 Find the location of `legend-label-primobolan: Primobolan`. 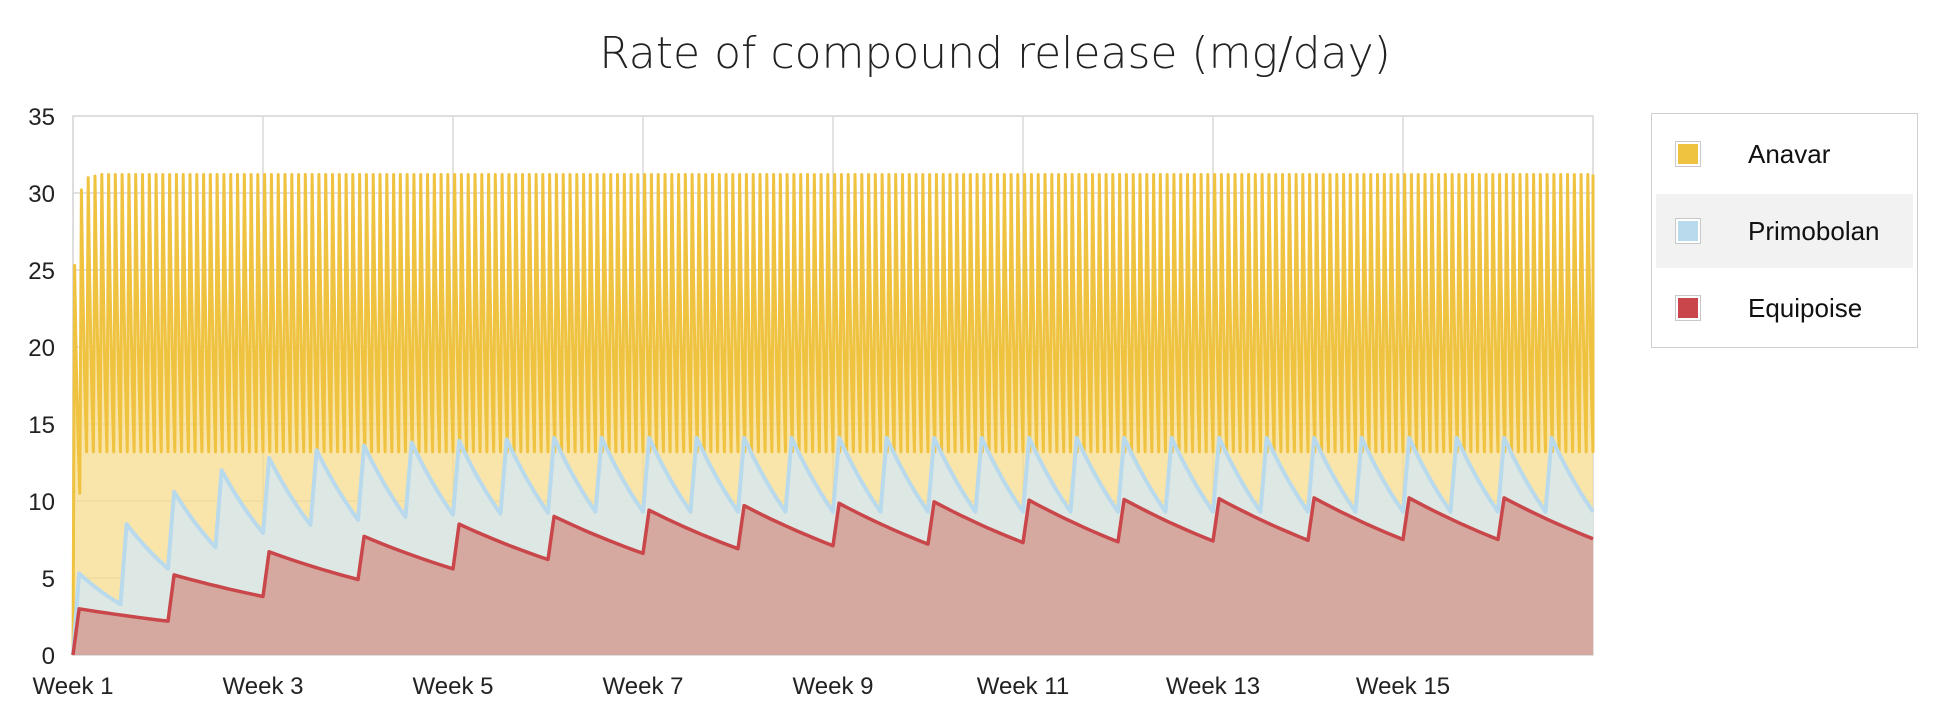

legend-label-primobolan: Primobolan is located at coordinates (1814, 230).